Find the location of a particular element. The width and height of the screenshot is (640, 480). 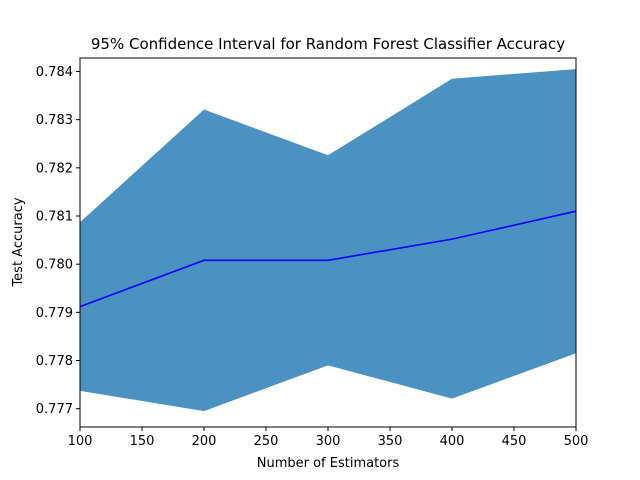

x-tick-label: 350 is located at coordinates (390, 441).